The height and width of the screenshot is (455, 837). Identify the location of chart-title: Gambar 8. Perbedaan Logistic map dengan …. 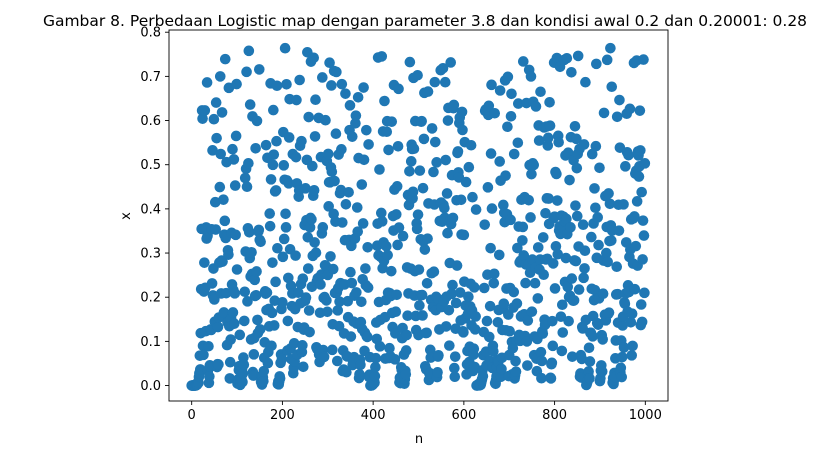
(425, 21).